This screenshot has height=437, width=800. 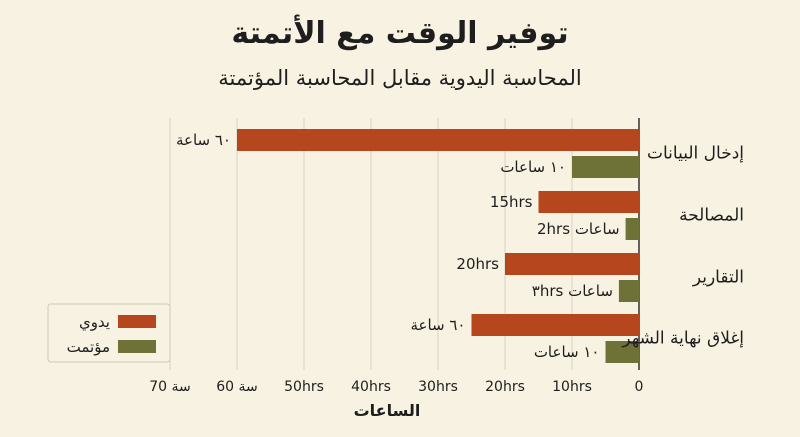 I want to click on x-axis-label: الساعات, so click(x=387, y=410).